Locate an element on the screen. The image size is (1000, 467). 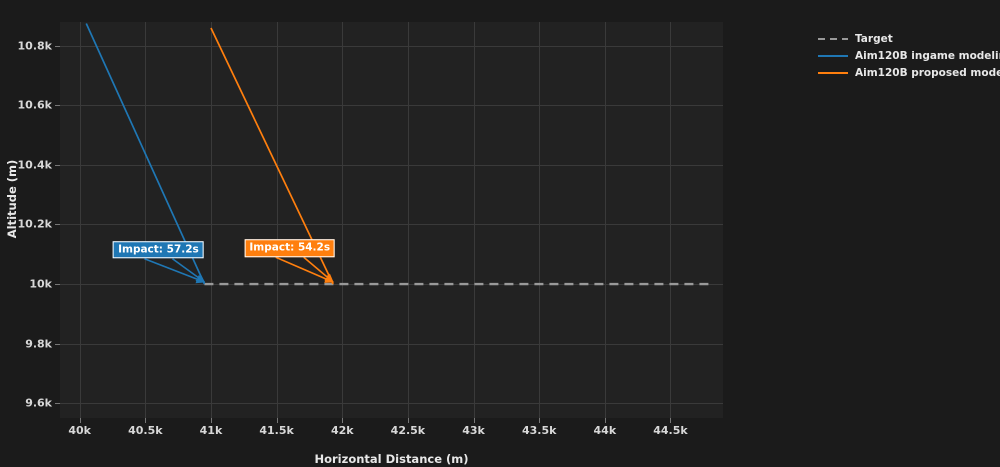
impact-annotation: Impact: 57.2s is located at coordinates (158, 250).